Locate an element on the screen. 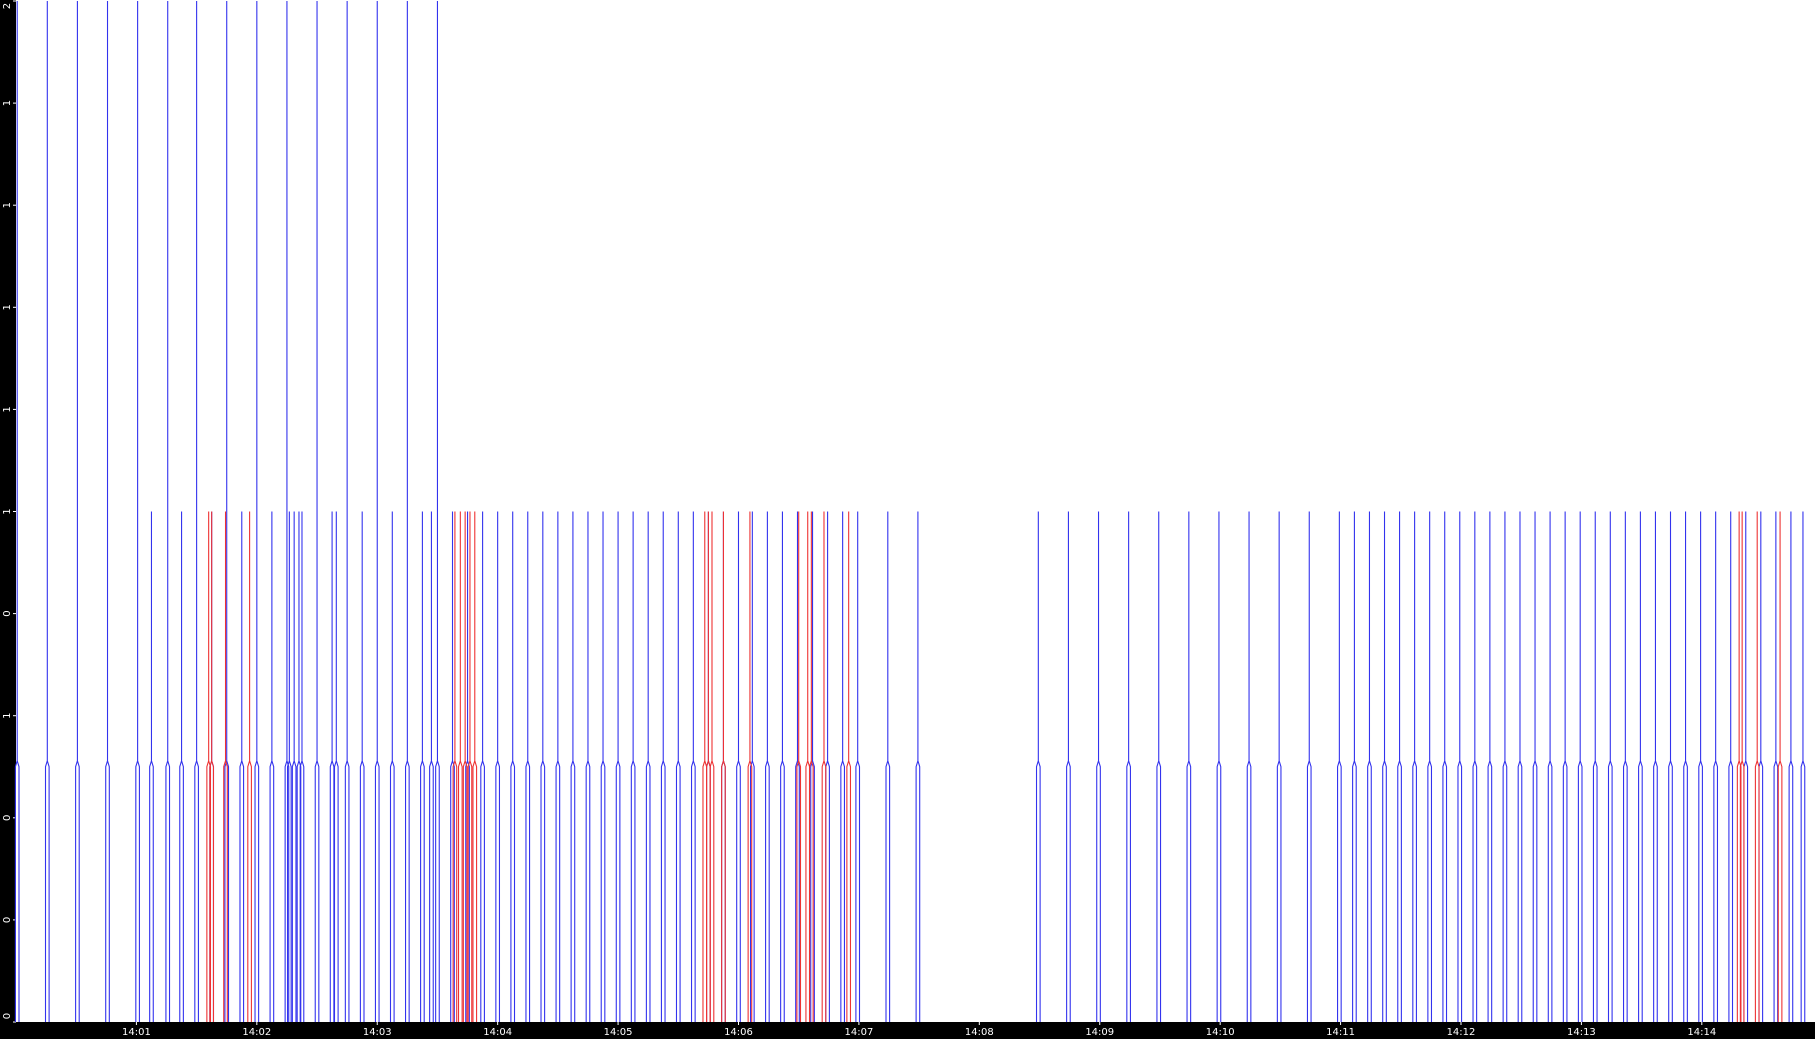 The image size is (1815, 1039). x-tick-label: 14:11 is located at coordinates (1340, 1032).